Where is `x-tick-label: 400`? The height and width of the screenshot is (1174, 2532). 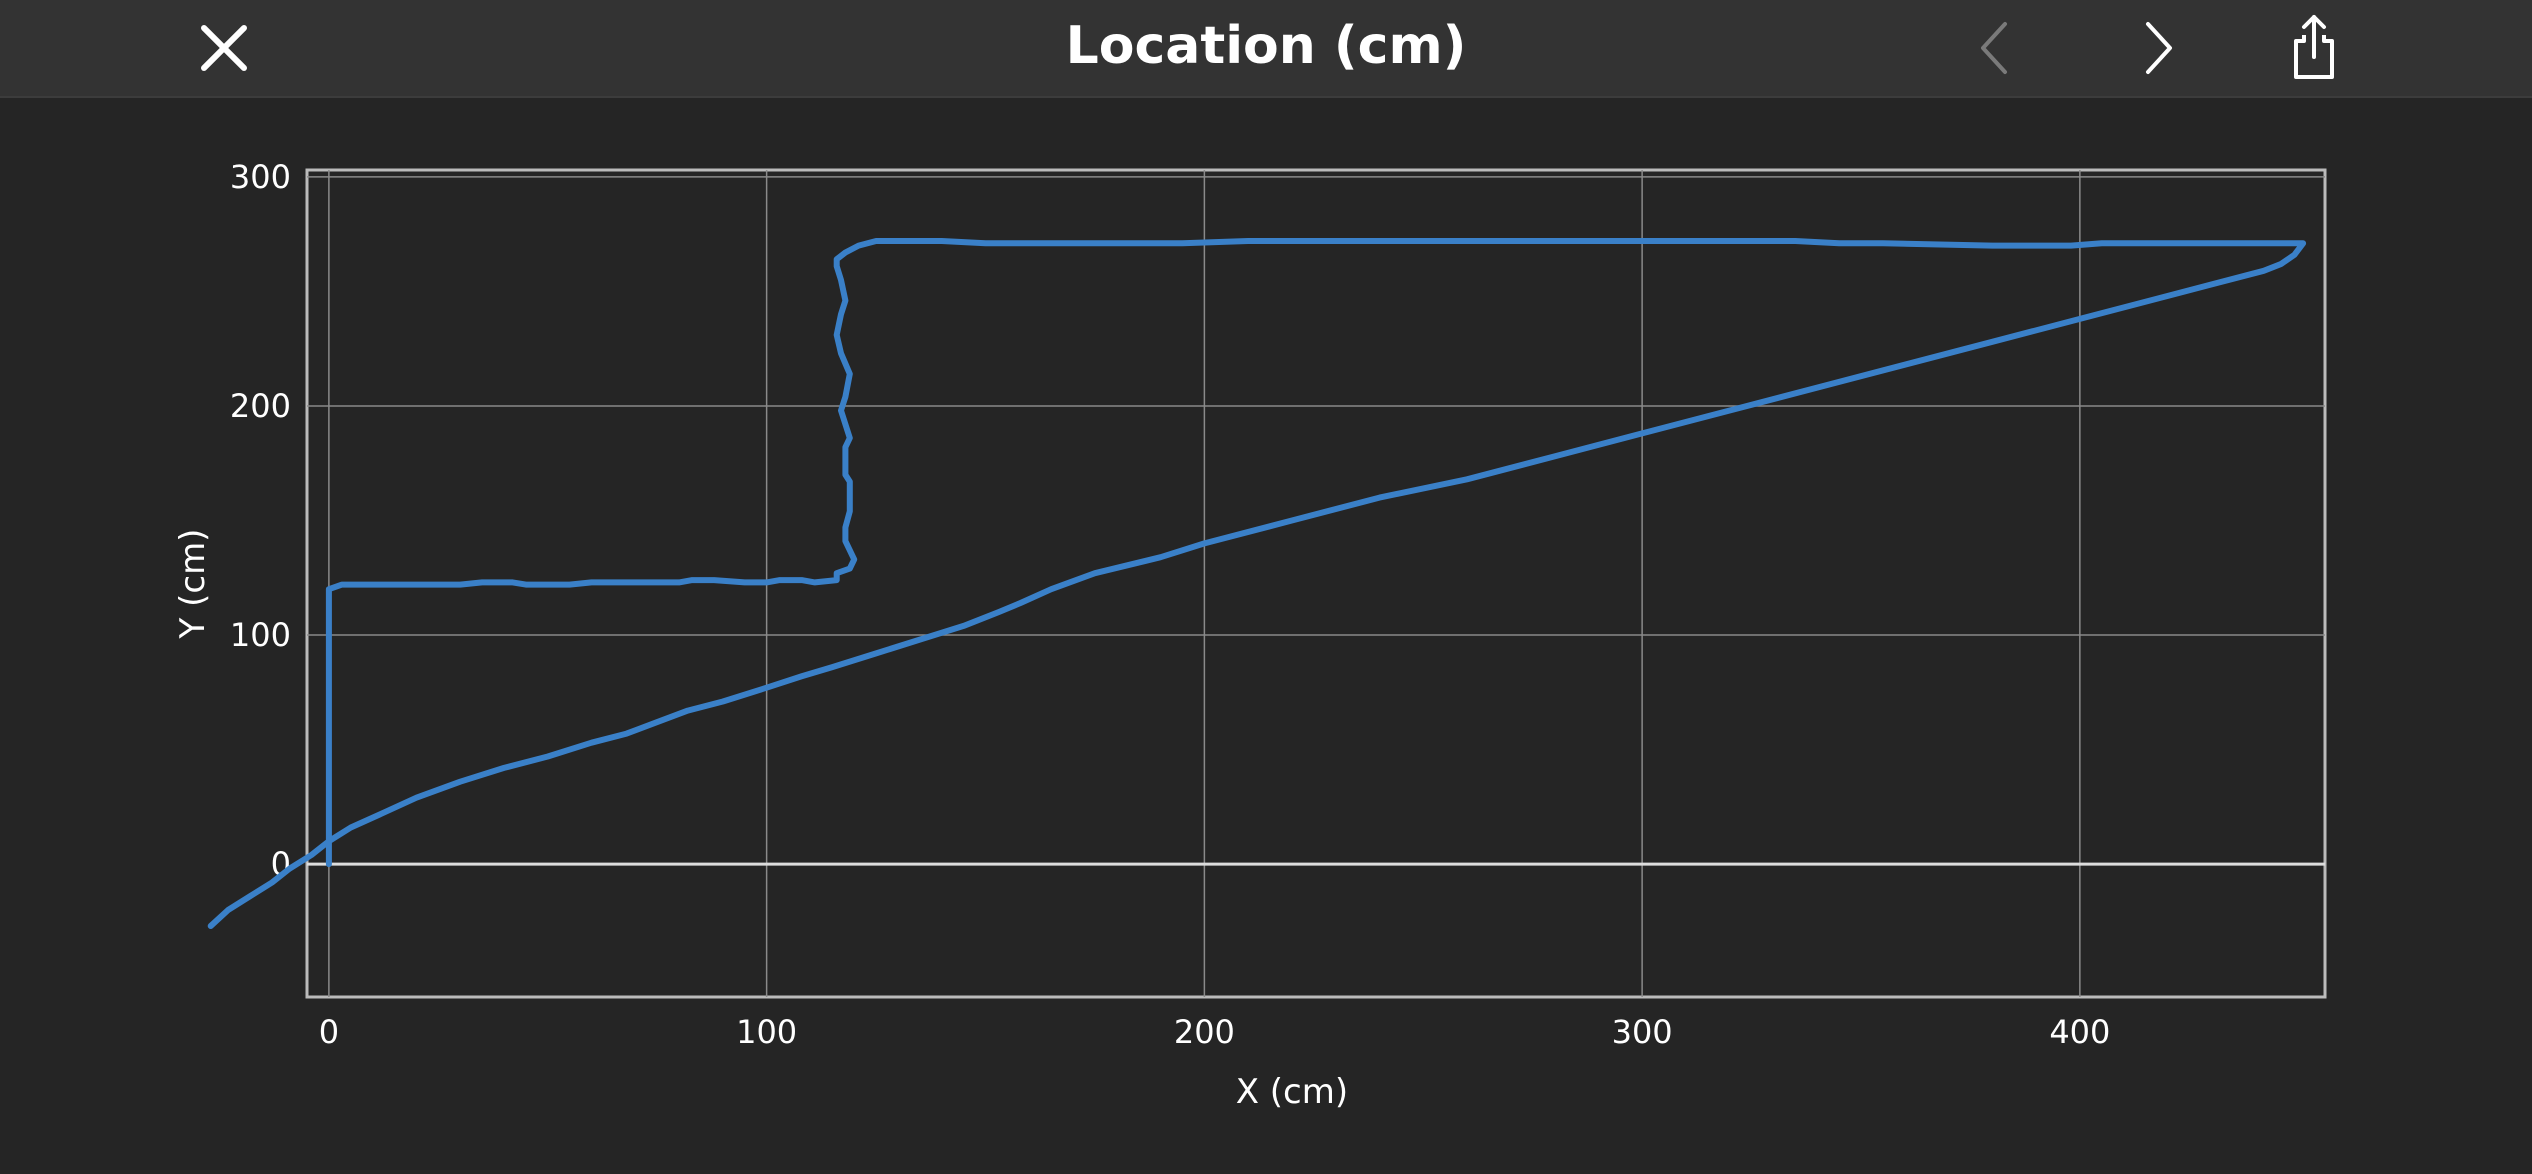
x-tick-label: 400 is located at coordinates (2079, 1032).